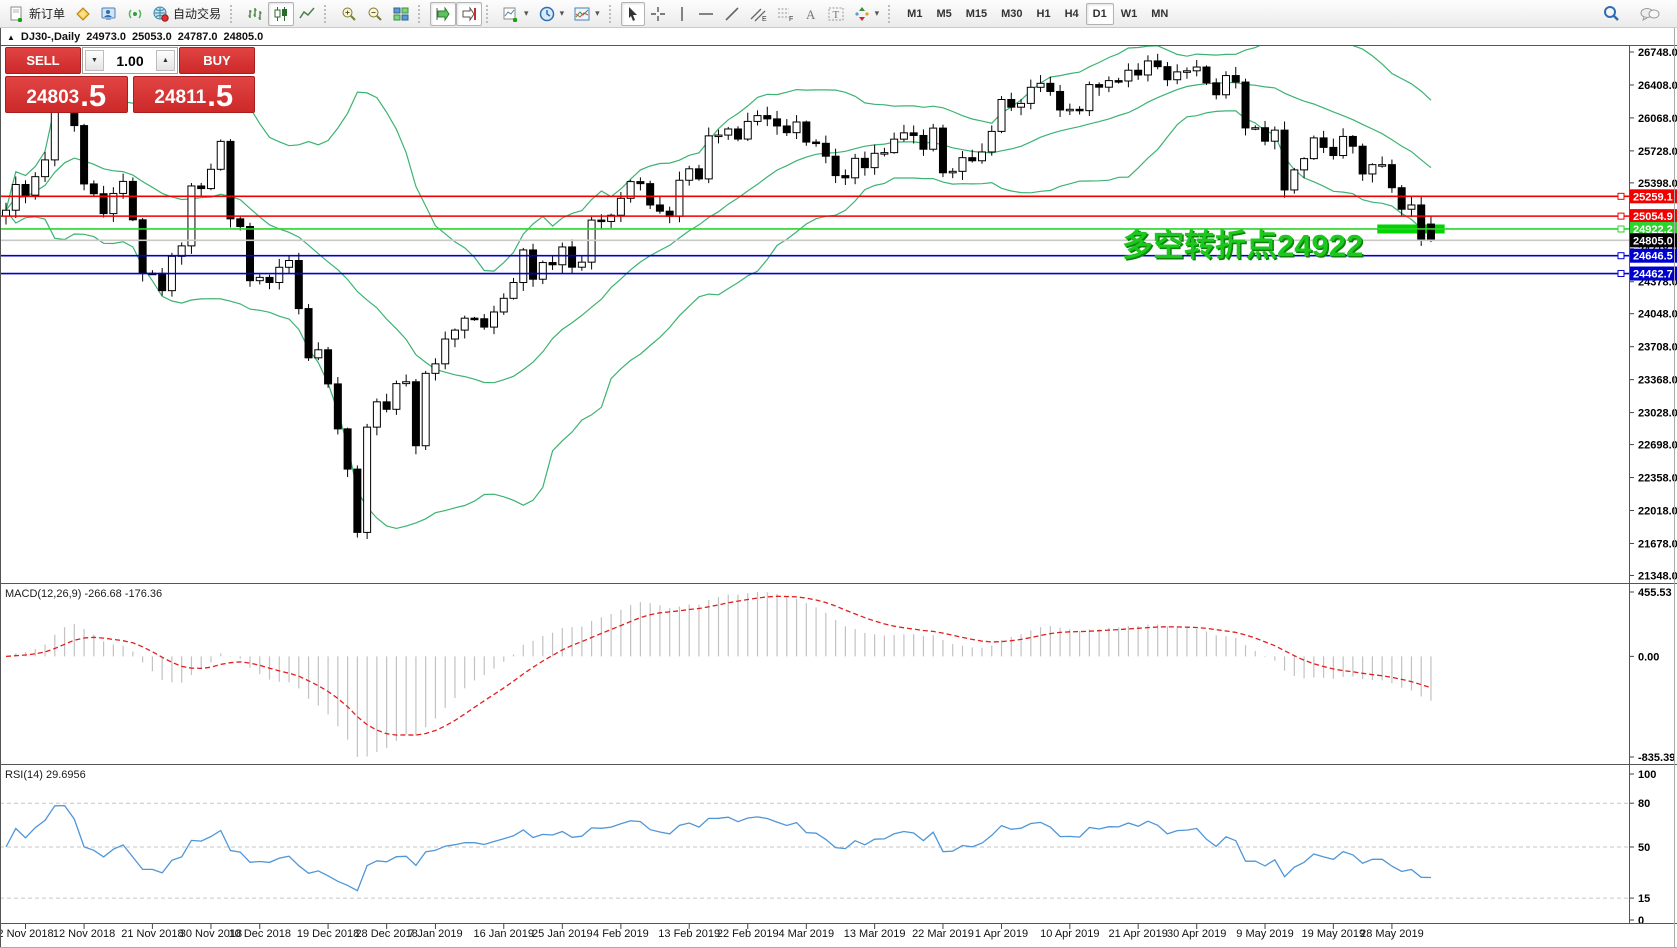 This screenshot has height=948, width=1677. What do you see at coordinates (914, 14) in the screenshot?
I see `timeframe-button-M1: M1` at bounding box center [914, 14].